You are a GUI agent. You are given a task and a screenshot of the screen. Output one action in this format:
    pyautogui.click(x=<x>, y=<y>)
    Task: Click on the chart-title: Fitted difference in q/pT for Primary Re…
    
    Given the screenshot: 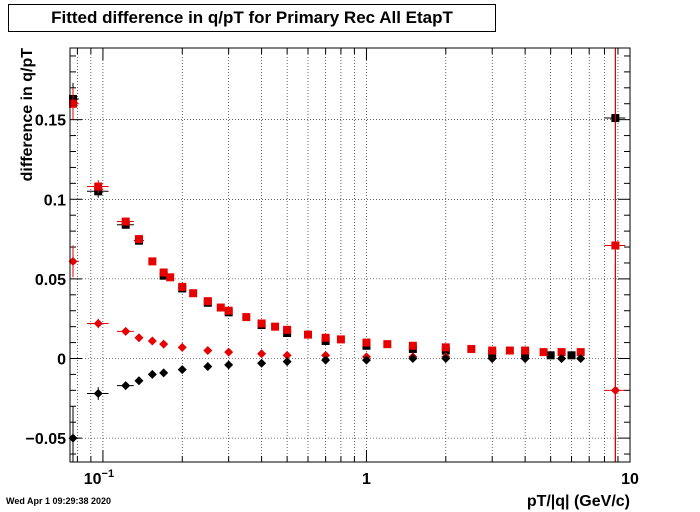 What is the action you would take?
    pyautogui.click(x=252, y=18)
    